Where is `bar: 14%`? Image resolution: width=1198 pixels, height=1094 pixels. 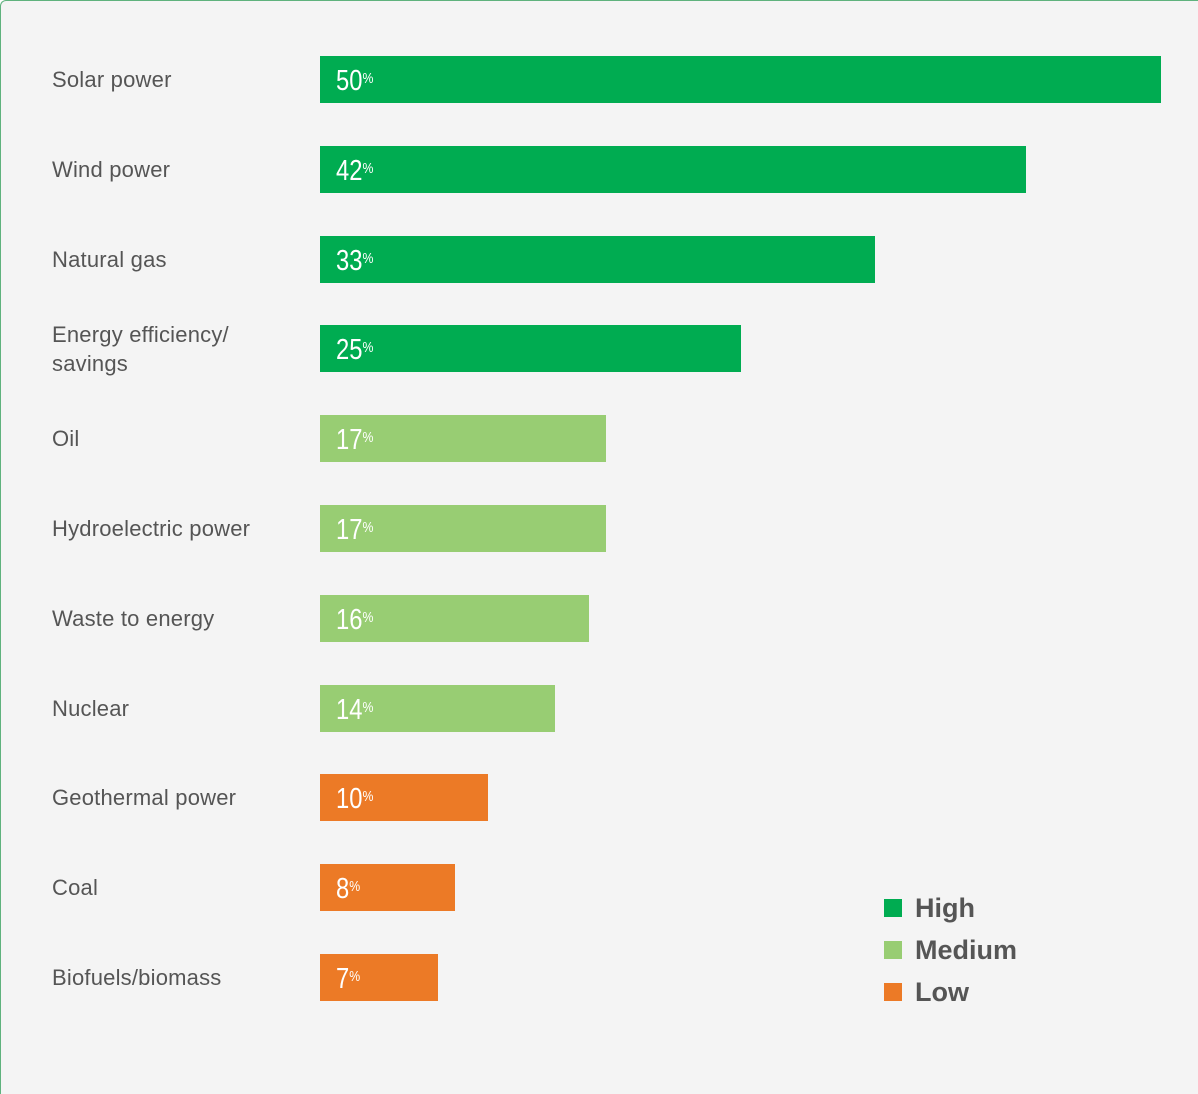 bar: 14% is located at coordinates (438, 708).